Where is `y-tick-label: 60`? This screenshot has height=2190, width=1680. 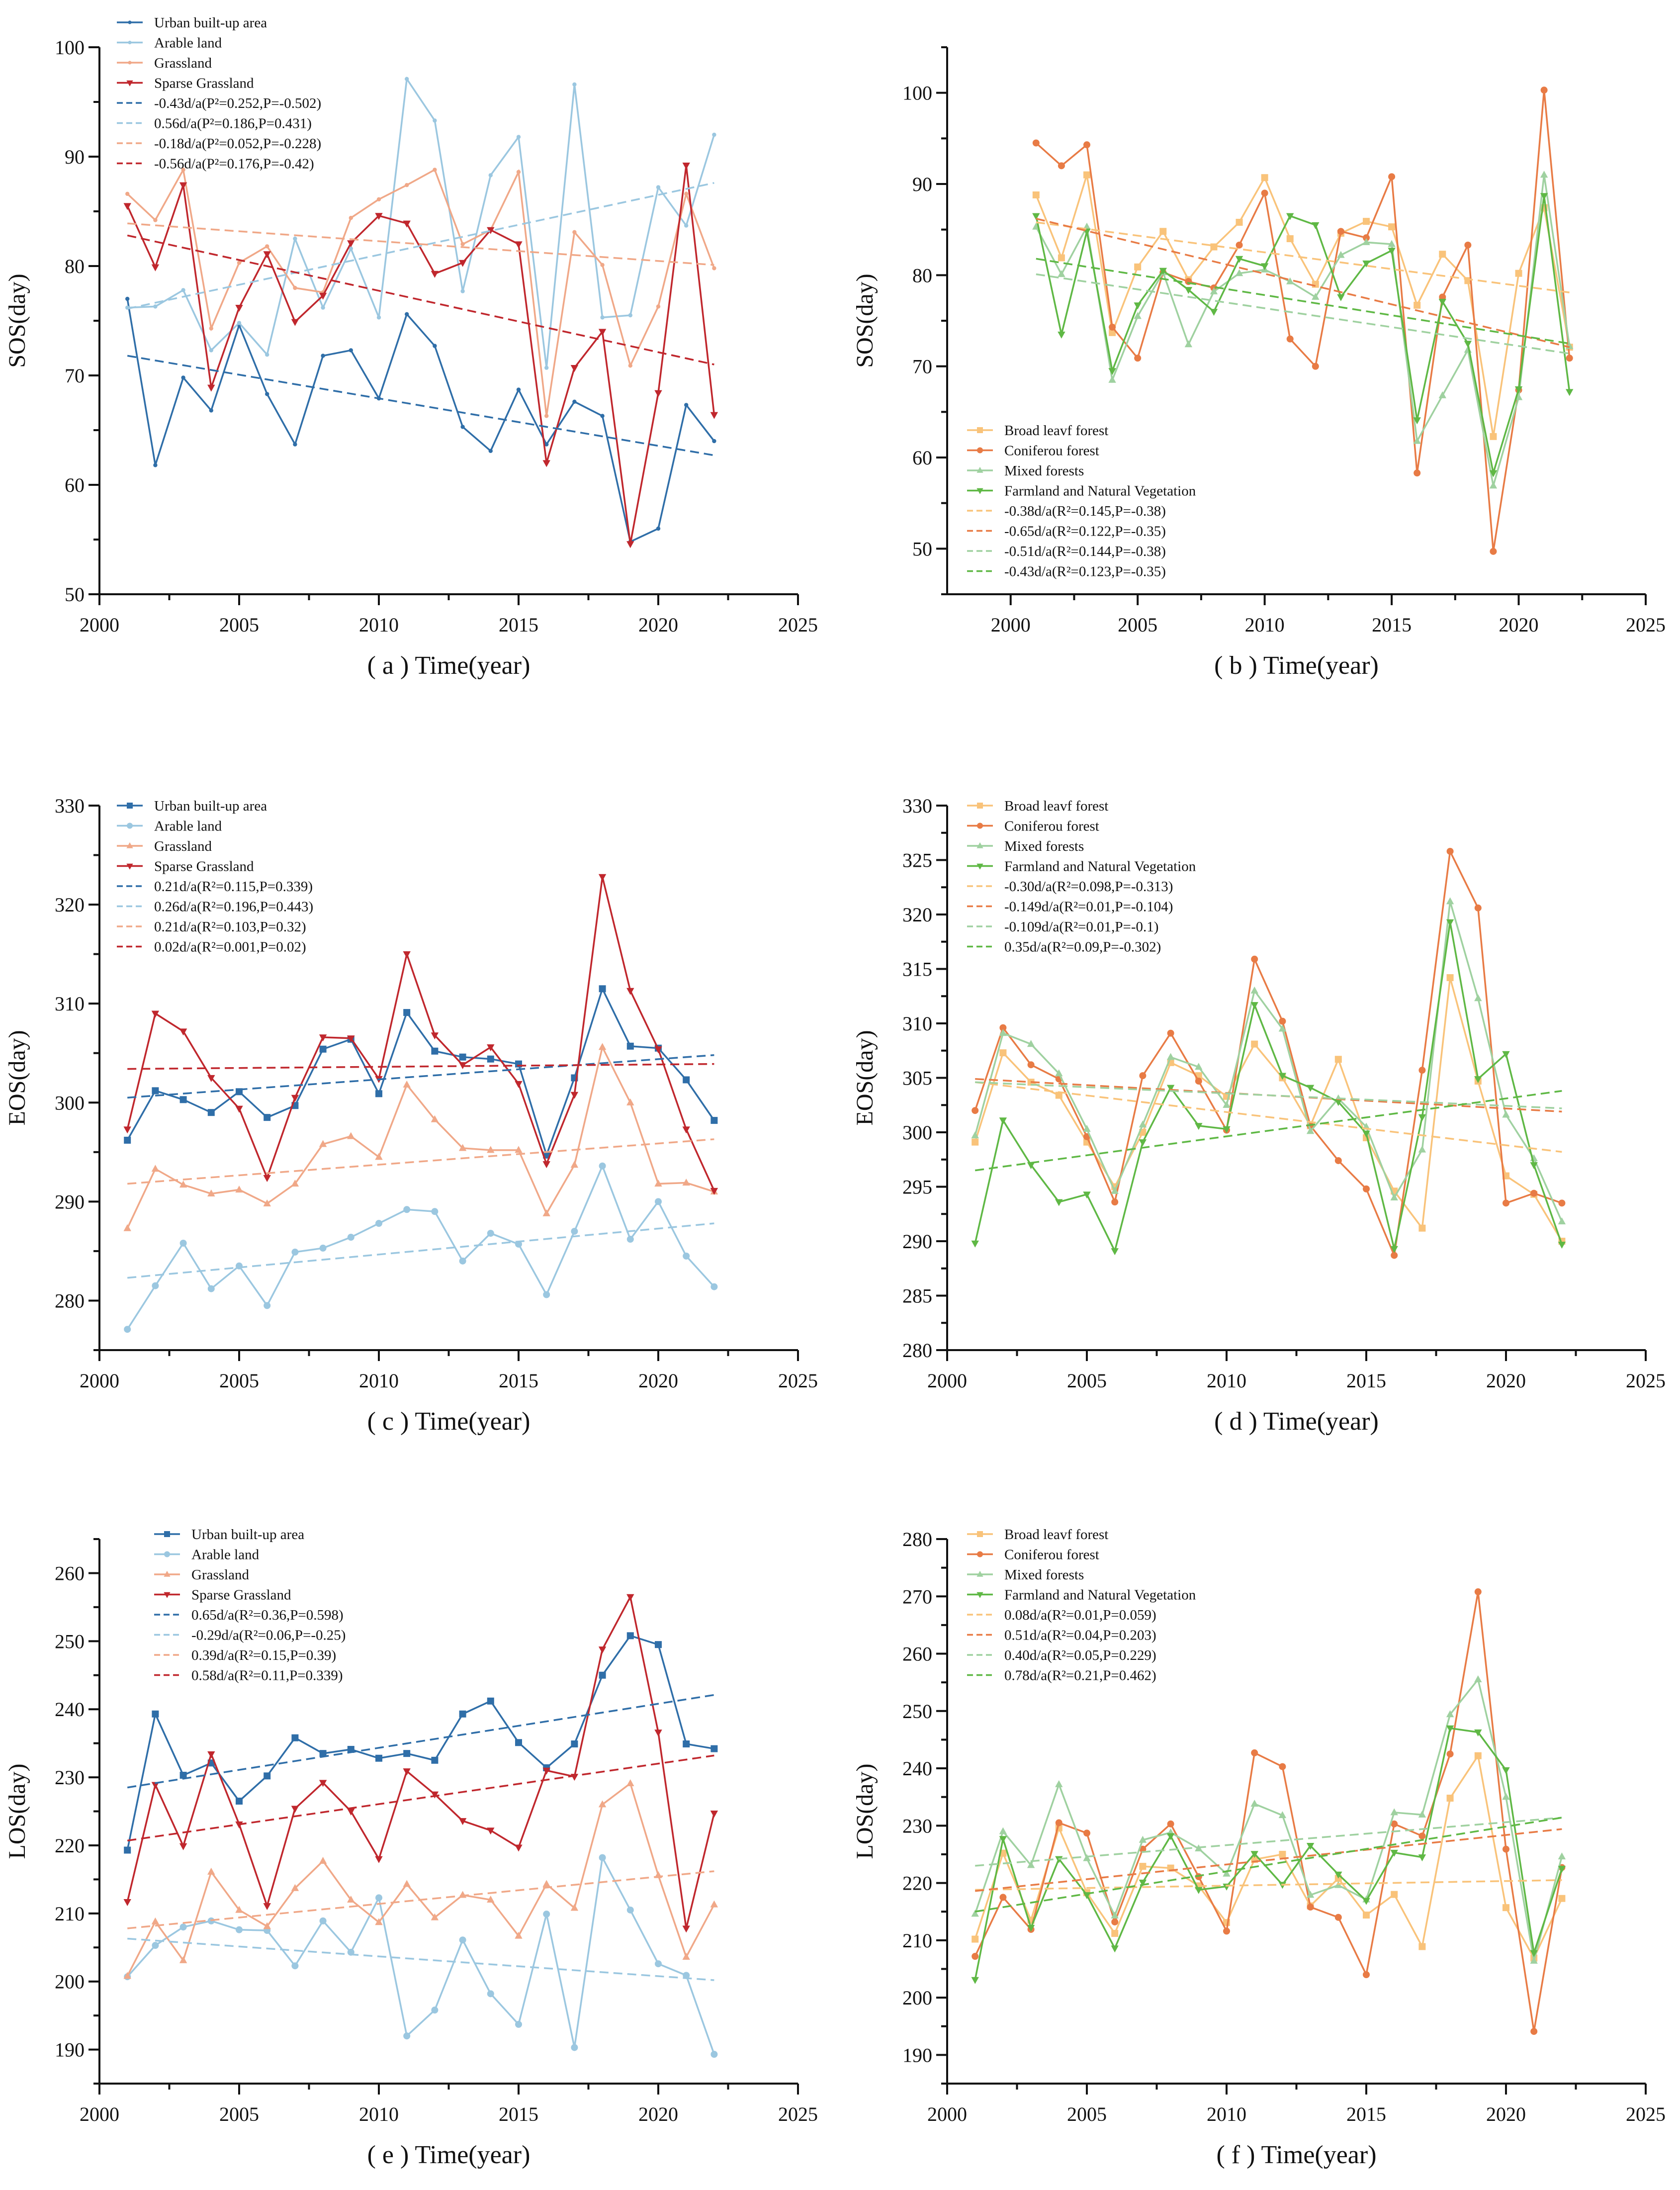
y-tick-label: 60 is located at coordinates (922, 458).